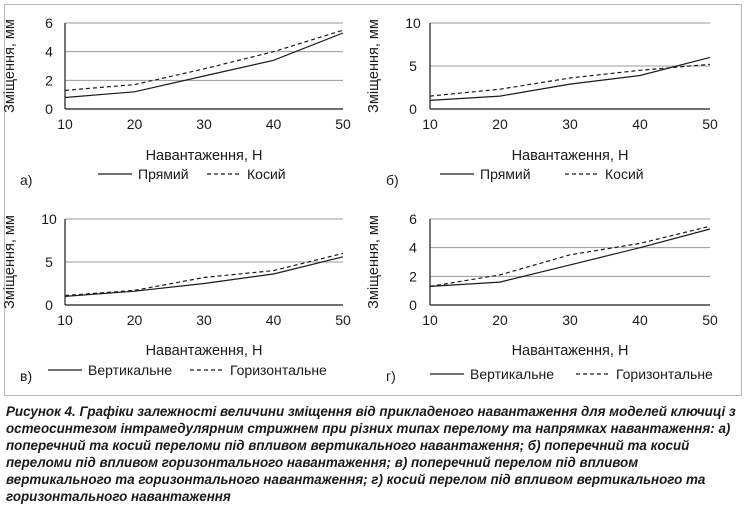 This screenshot has width=747, height=512. I want to click on chart-4-x-tick-label-2: 30, so click(570, 320).